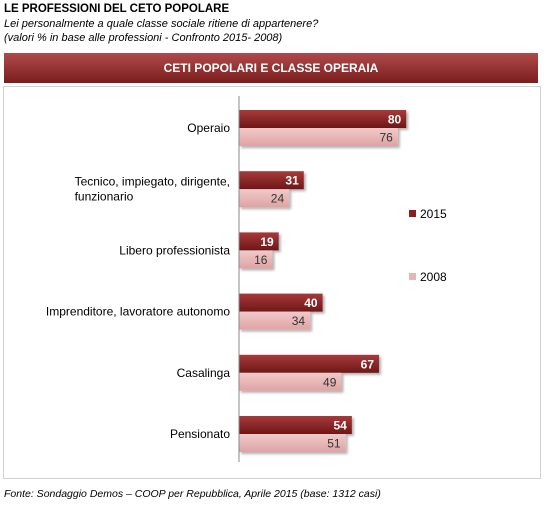 Image resolution: width=546 pixels, height=512 pixels. What do you see at coordinates (267, 242) in the screenshot?
I see `data-label-2015: 19` at bounding box center [267, 242].